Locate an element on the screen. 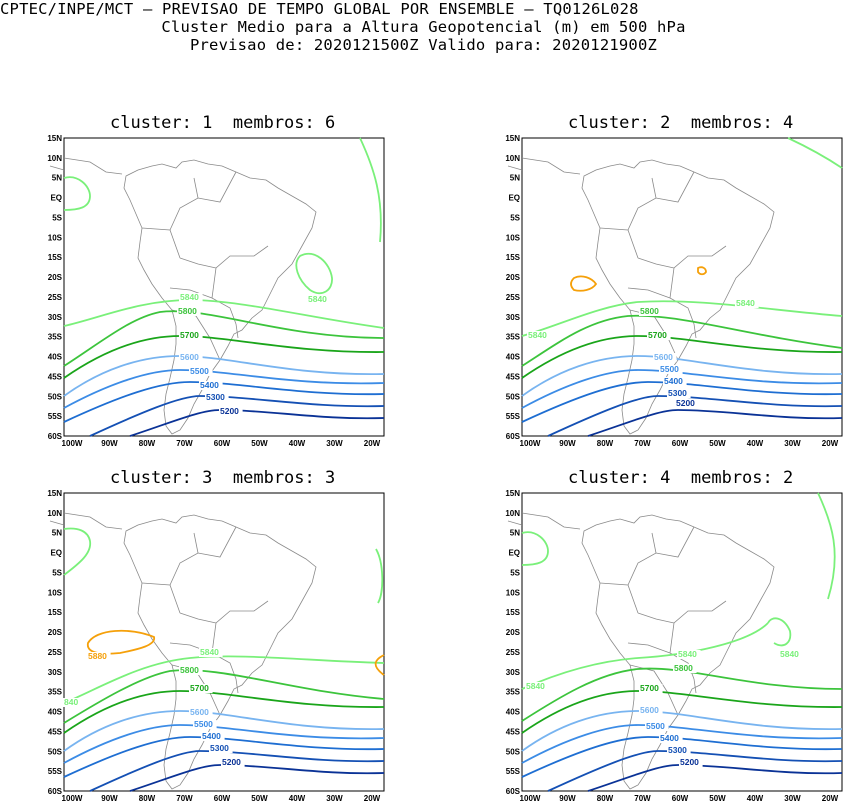  cluster-number: 3 is located at coordinates (207, 478).